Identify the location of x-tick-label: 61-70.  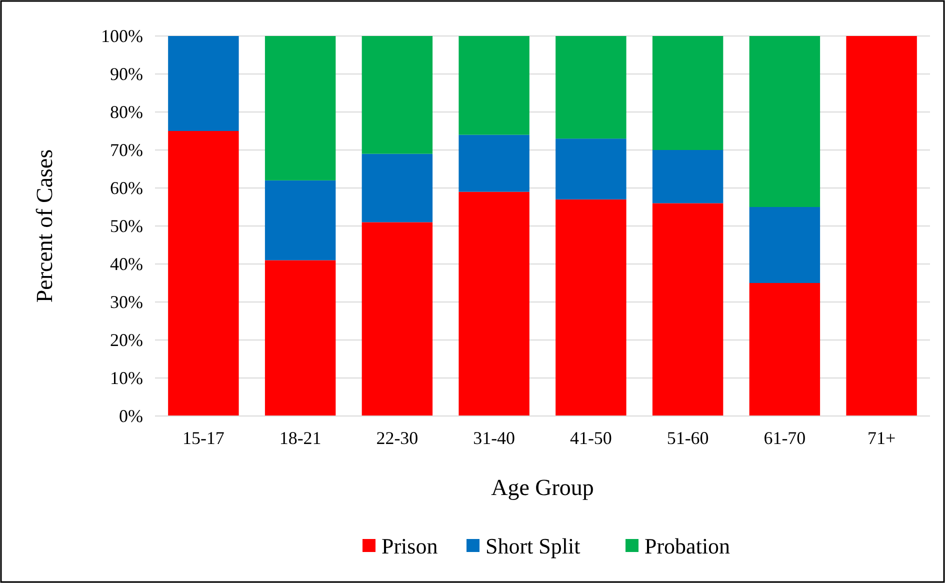
(785, 438).